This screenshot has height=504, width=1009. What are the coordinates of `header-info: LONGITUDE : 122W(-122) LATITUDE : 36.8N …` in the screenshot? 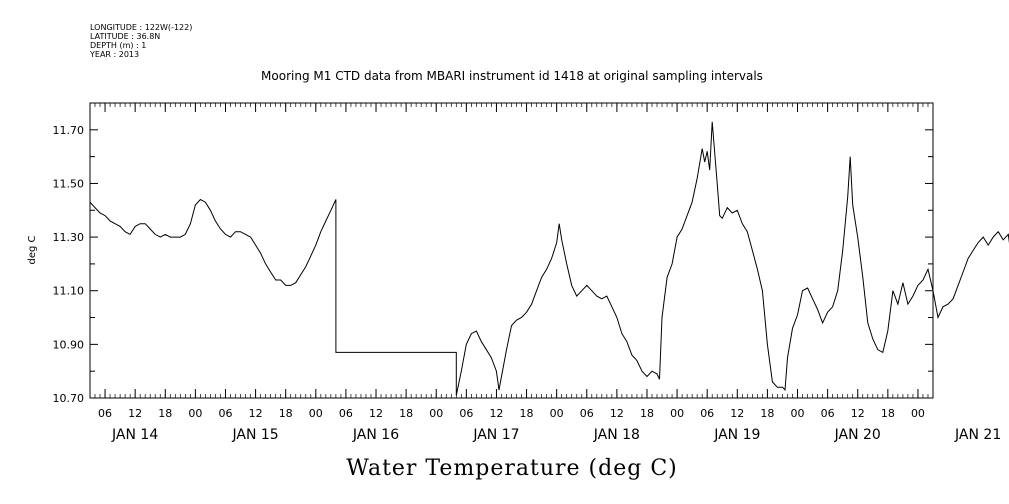 It's located at (140, 41).